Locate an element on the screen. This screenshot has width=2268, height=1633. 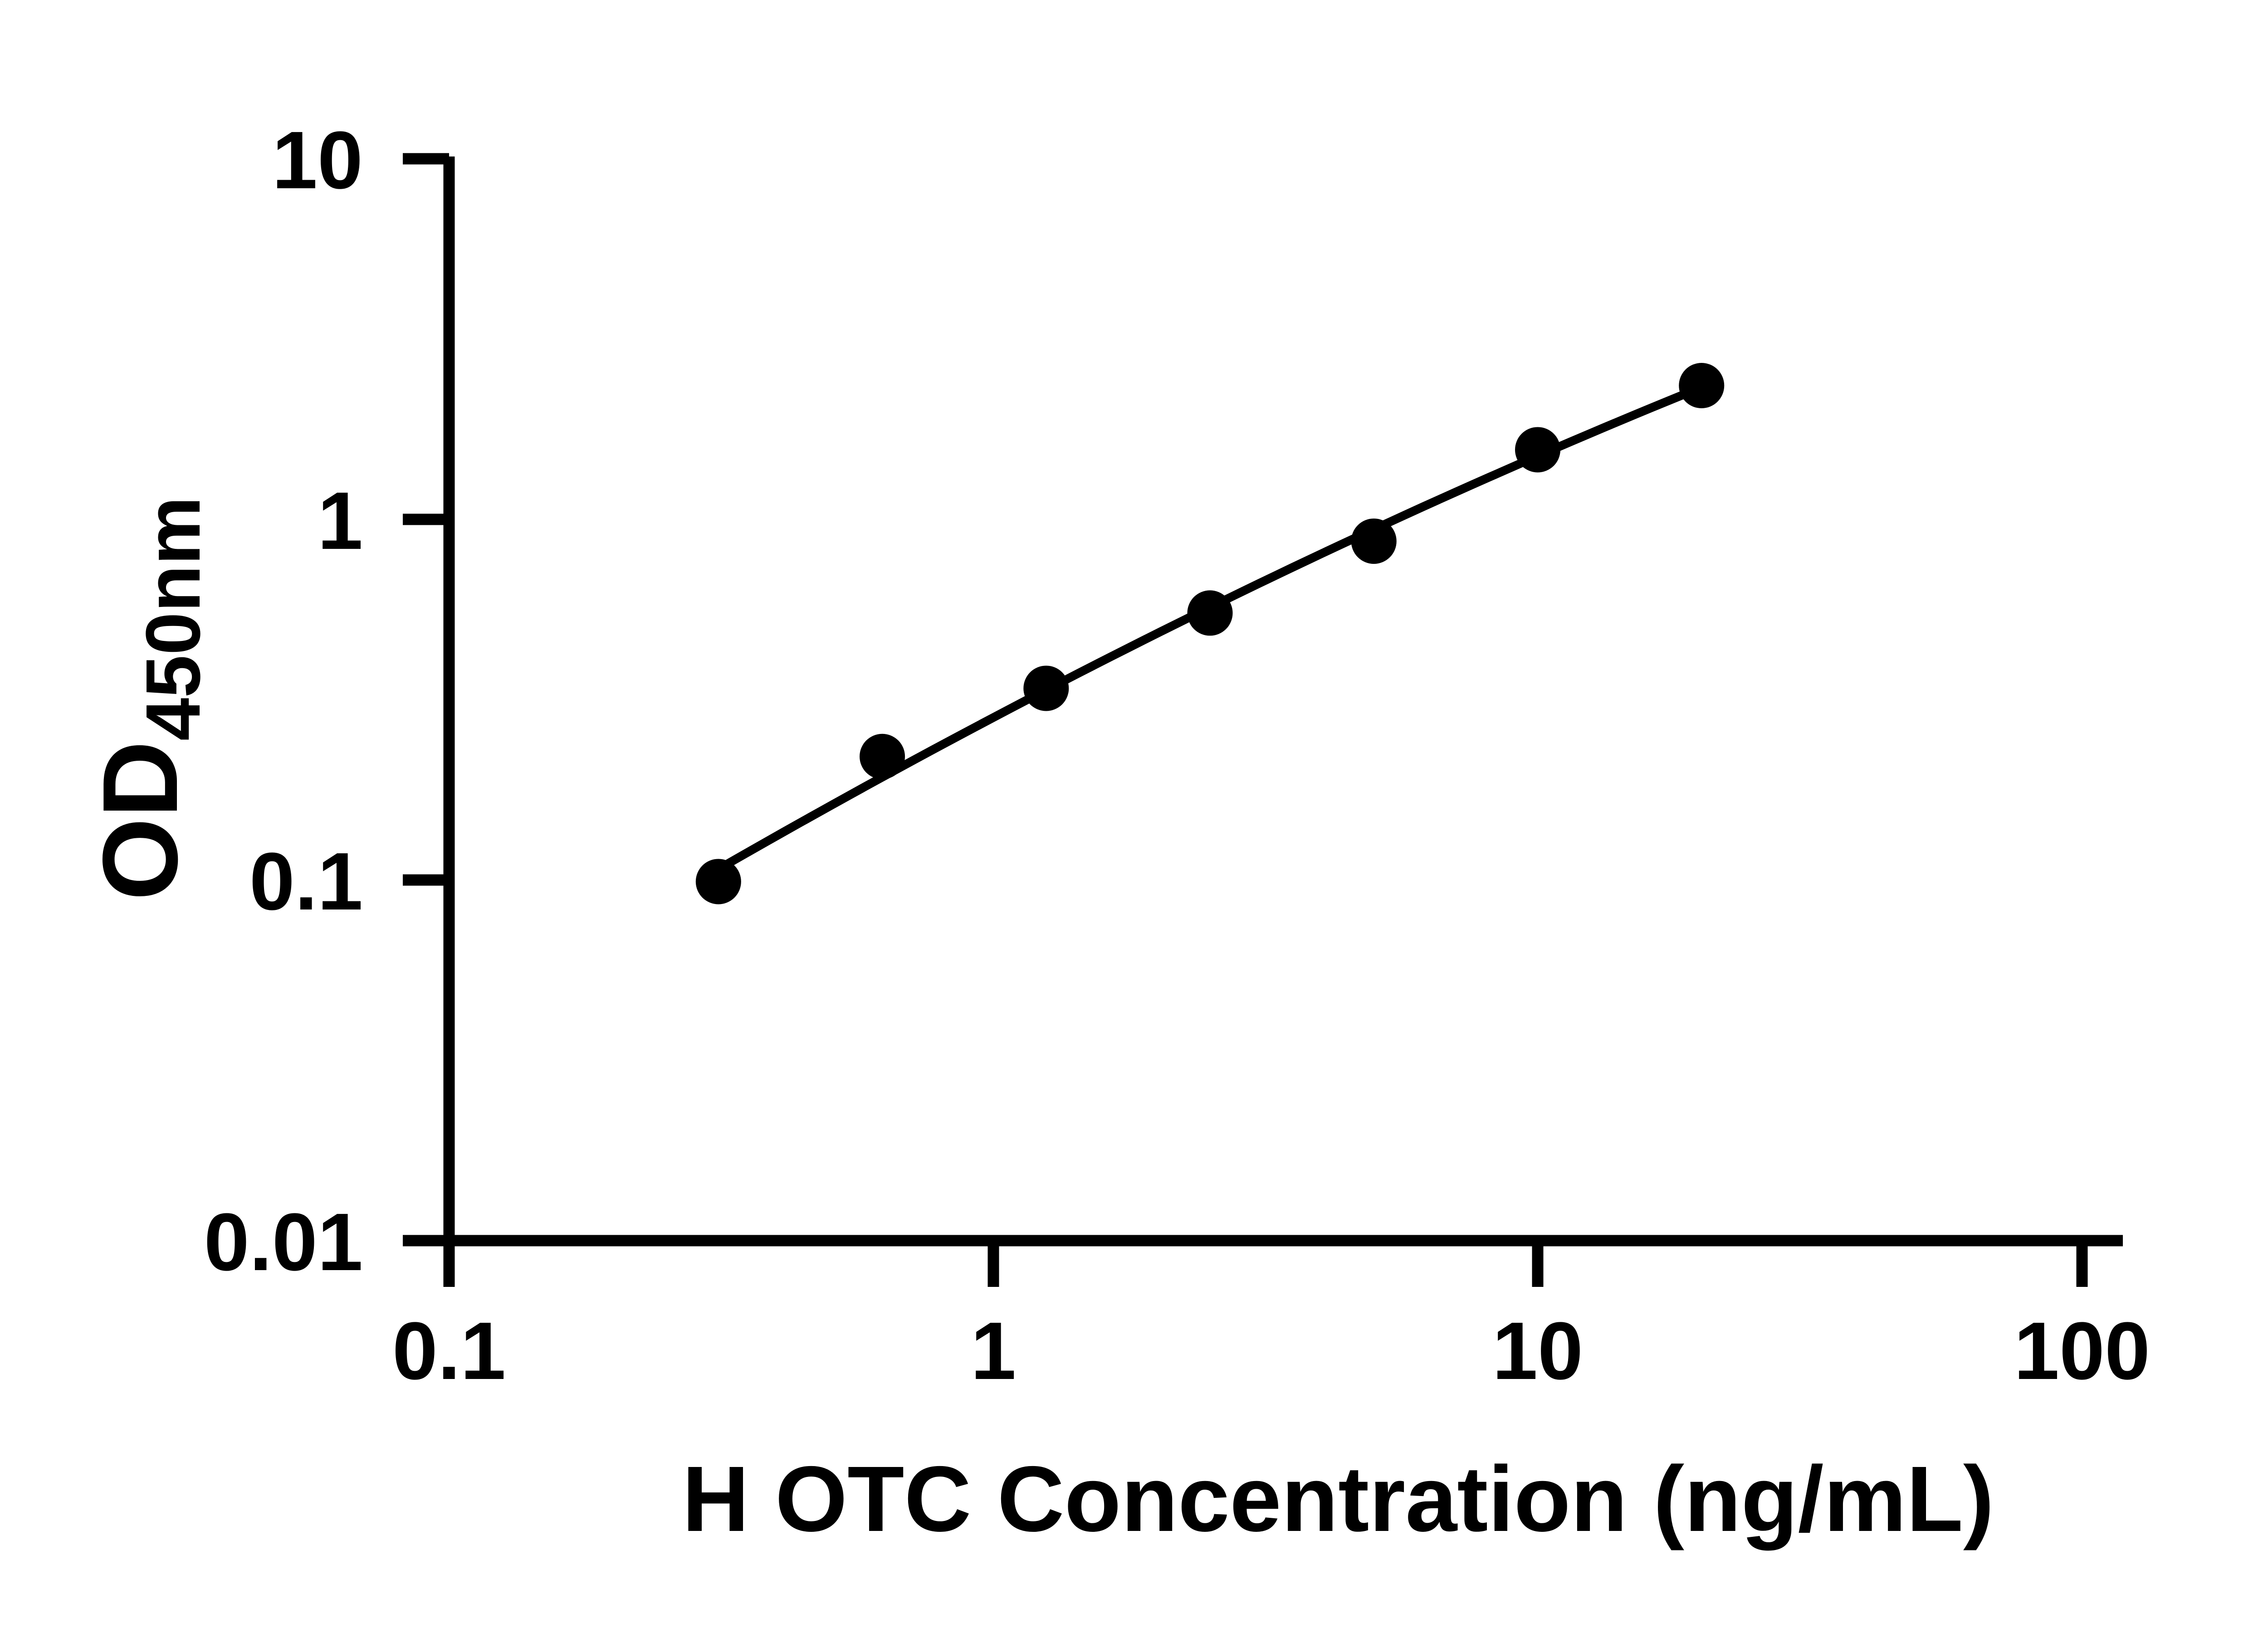
y-axis: 0.01 0.1 1 10 is located at coordinates (330, 701).